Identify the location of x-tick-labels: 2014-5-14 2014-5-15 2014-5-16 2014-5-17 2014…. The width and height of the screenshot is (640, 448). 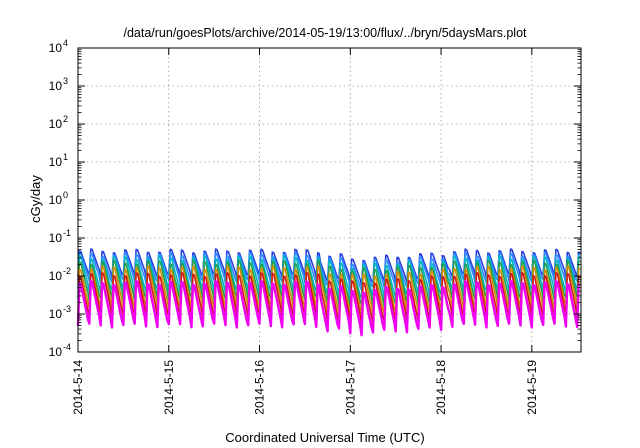
(305, 387).